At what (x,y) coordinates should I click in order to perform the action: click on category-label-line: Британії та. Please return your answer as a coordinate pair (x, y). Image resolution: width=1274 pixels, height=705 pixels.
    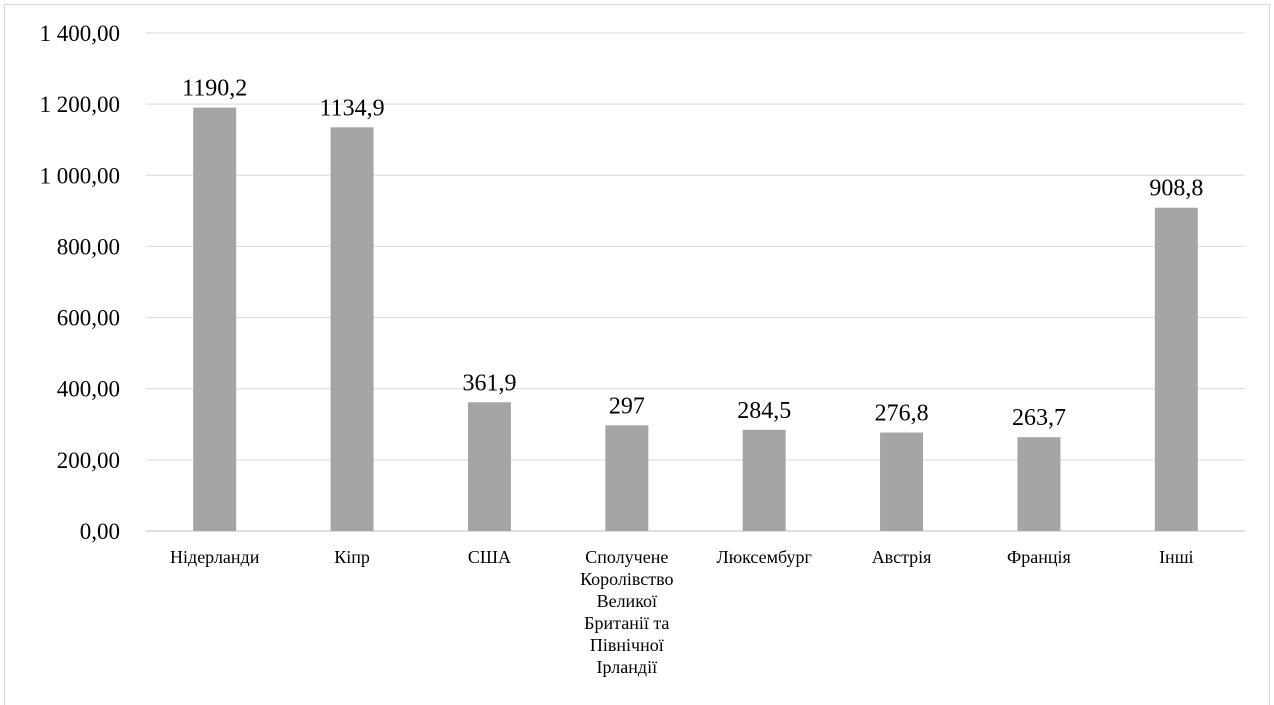
    Looking at the image, I should click on (626, 623).